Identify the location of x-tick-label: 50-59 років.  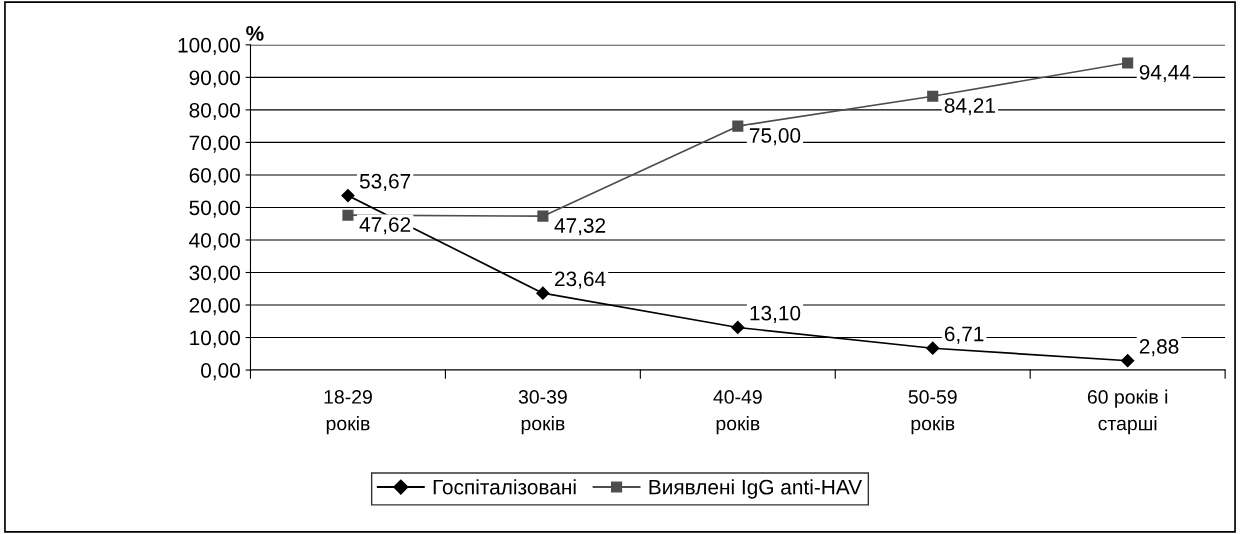
(932, 412).